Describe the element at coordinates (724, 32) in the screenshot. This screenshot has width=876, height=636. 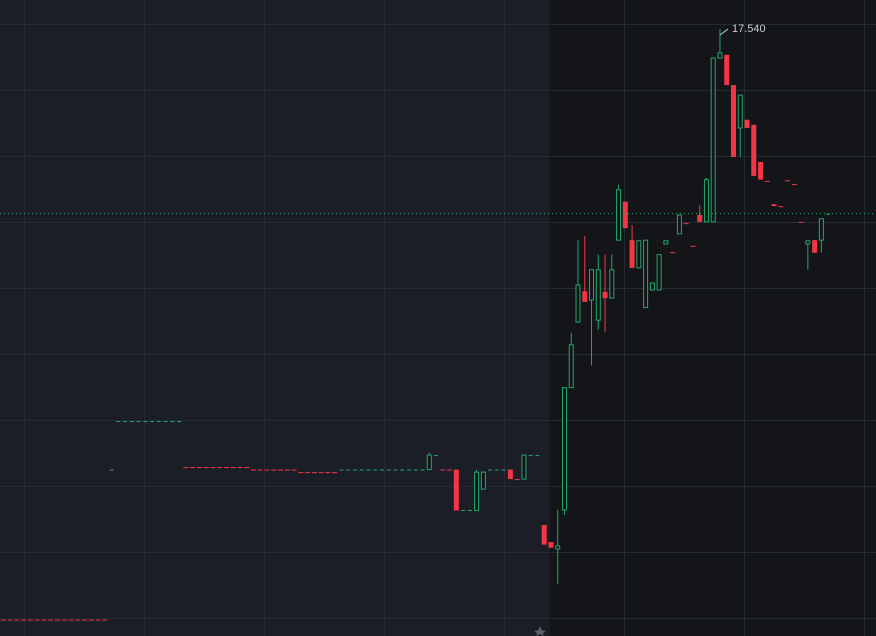
I see `annotation-leader` at that location.